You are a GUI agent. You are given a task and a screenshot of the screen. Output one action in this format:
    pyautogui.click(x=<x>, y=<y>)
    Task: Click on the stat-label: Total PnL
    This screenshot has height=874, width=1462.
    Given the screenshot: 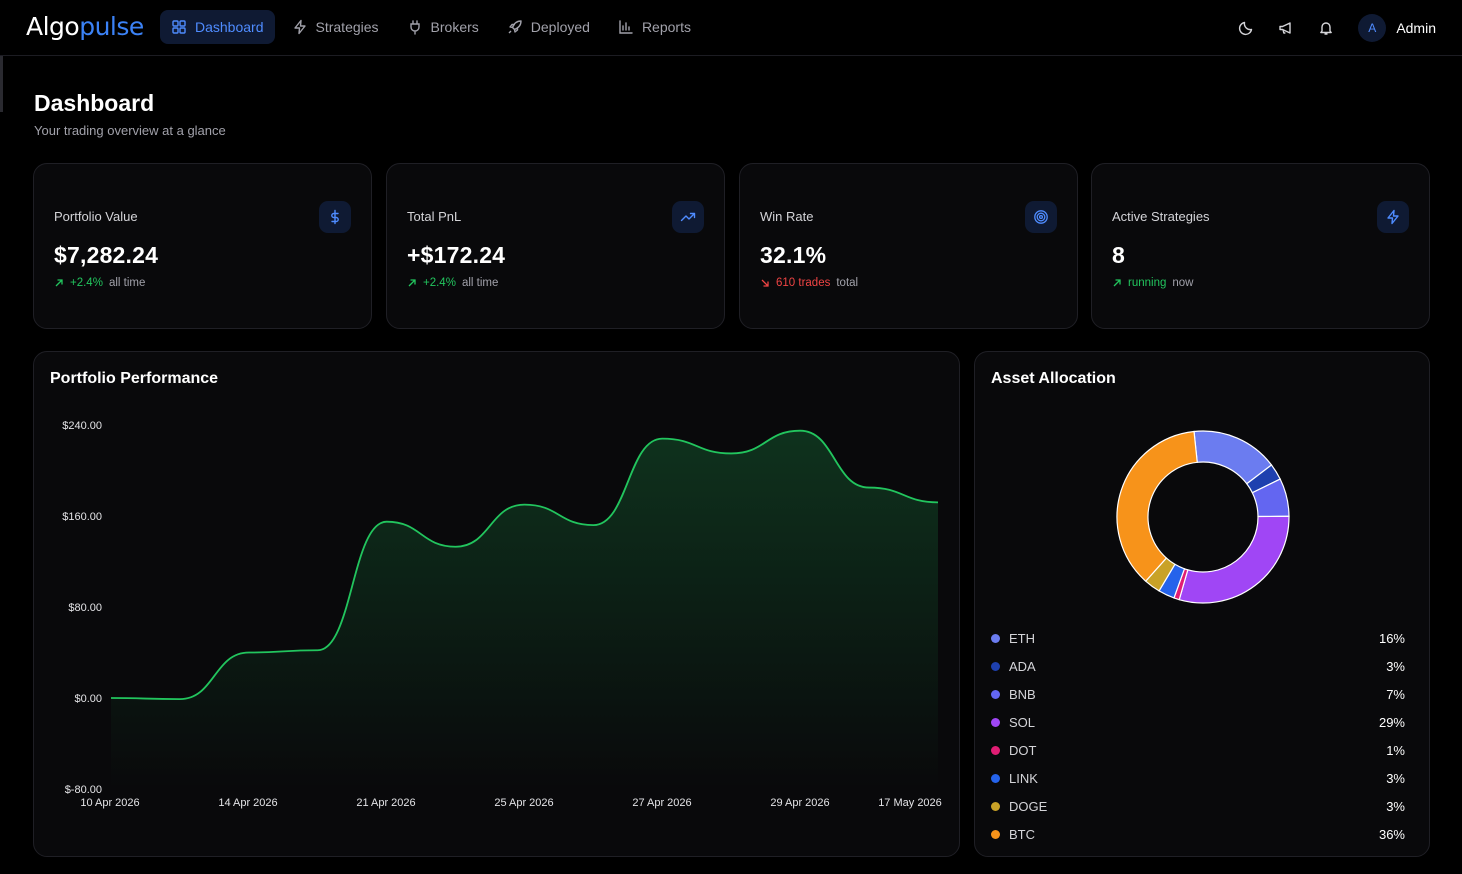 What is the action you would take?
    pyautogui.click(x=434, y=216)
    